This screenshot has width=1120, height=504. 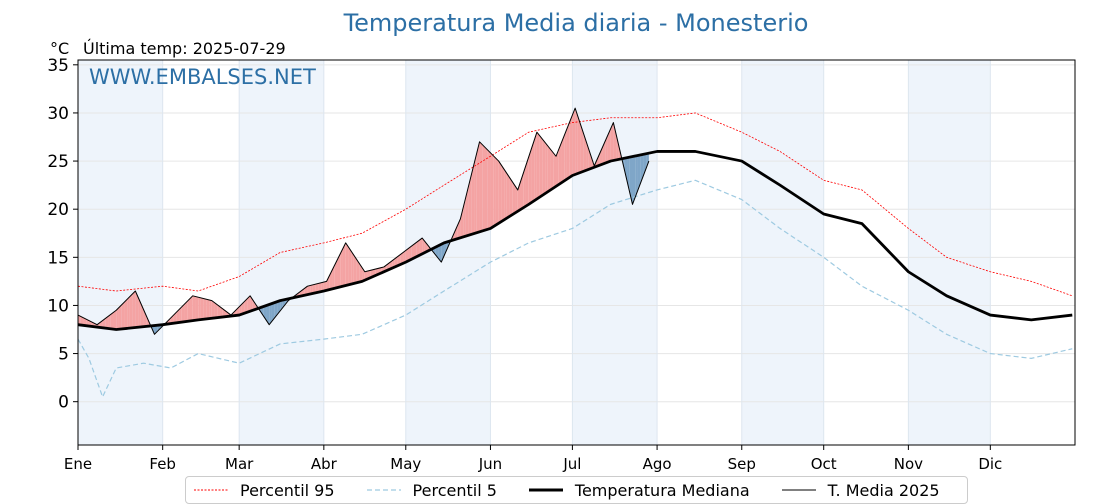 I want to click on y-axis: 0 5 10 15 20 25 30 35, so click(x=62, y=234).